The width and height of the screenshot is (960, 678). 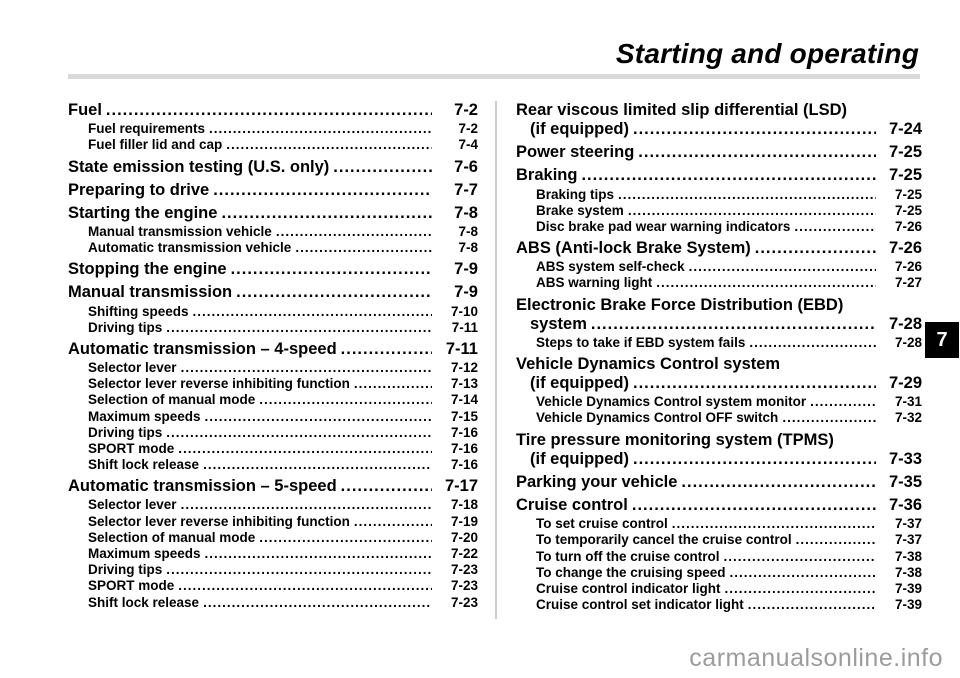 I want to click on toc-sub-entry: Maximum speeds 7-15, so click(x=273, y=417).